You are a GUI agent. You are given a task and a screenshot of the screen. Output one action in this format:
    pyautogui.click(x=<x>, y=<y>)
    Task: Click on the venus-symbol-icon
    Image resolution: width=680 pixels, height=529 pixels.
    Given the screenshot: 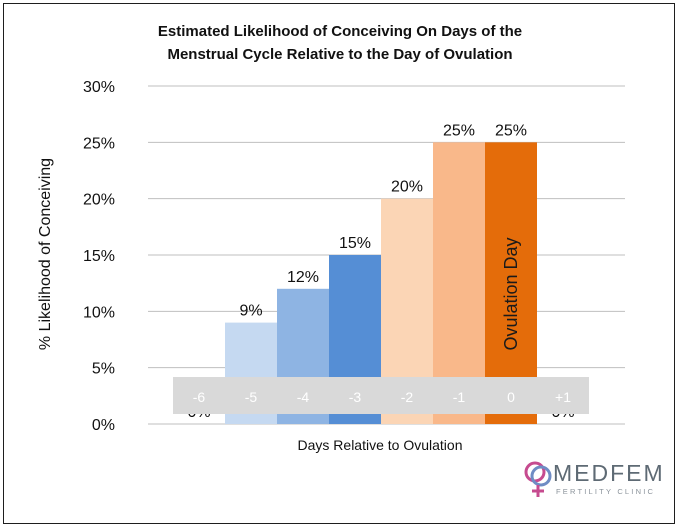 What is the action you would take?
    pyautogui.click(x=538, y=479)
    